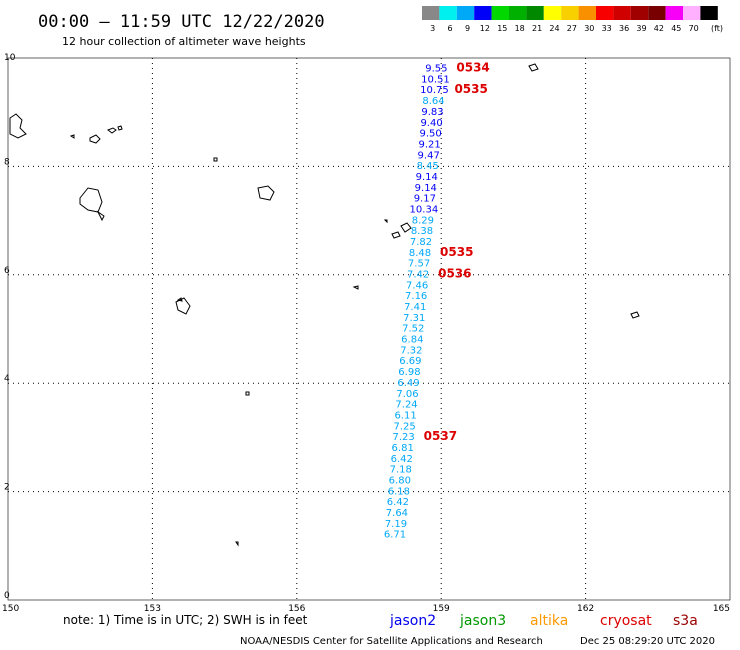 This screenshot has height=650, width=740. Describe the element at coordinates (659, 28) in the screenshot. I see `legend-label: 42` at that location.